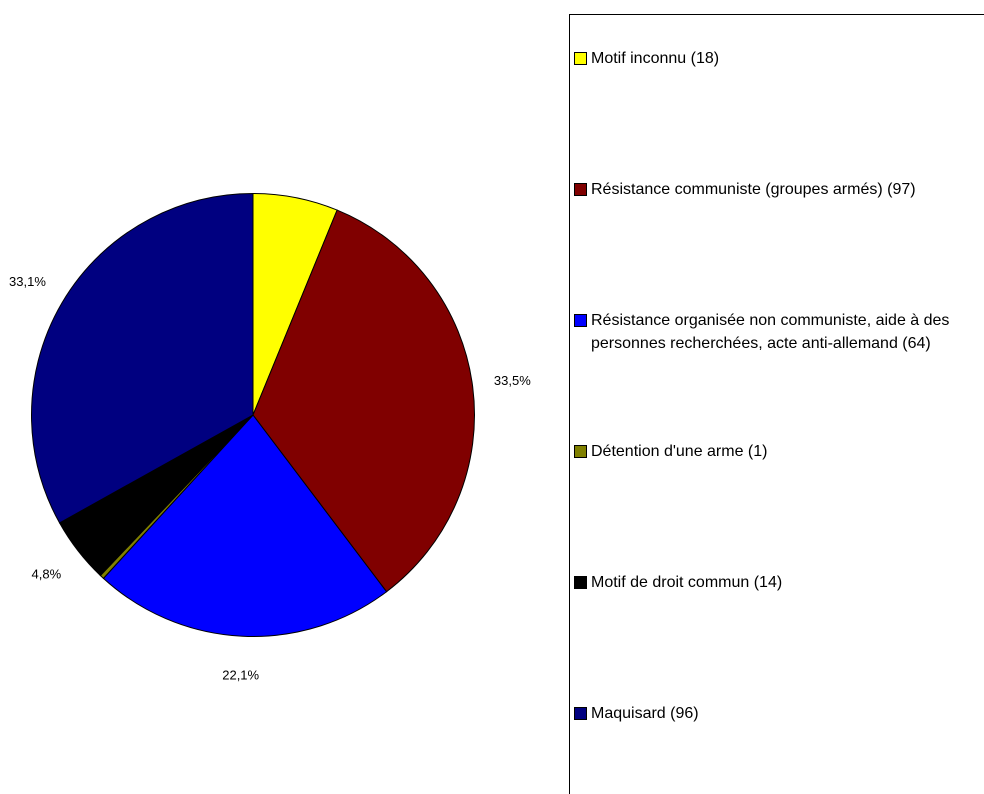  I want to click on legend-entry: Motif de droit commun (14), so click(777, 582).